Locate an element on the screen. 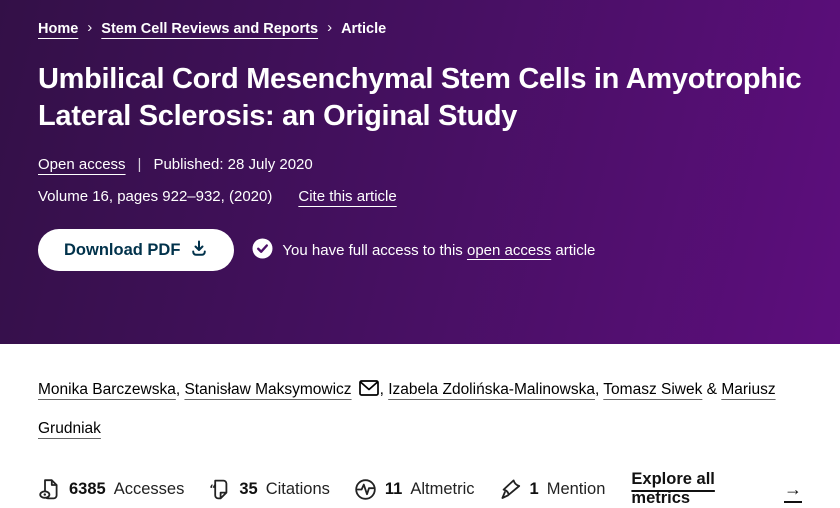 The image size is (840, 508). author-link: Izabela Zdolińska-Malinowska is located at coordinates (491, 389).